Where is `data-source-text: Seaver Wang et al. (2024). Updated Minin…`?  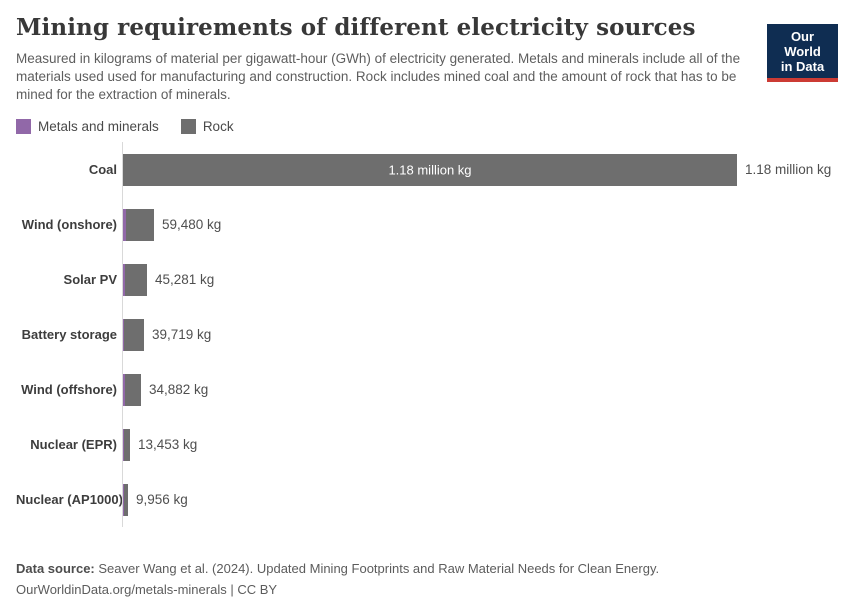 data-source-text: Seaver Wang et al. (2024). Updated Minin… is located at coordinates (377, 568).